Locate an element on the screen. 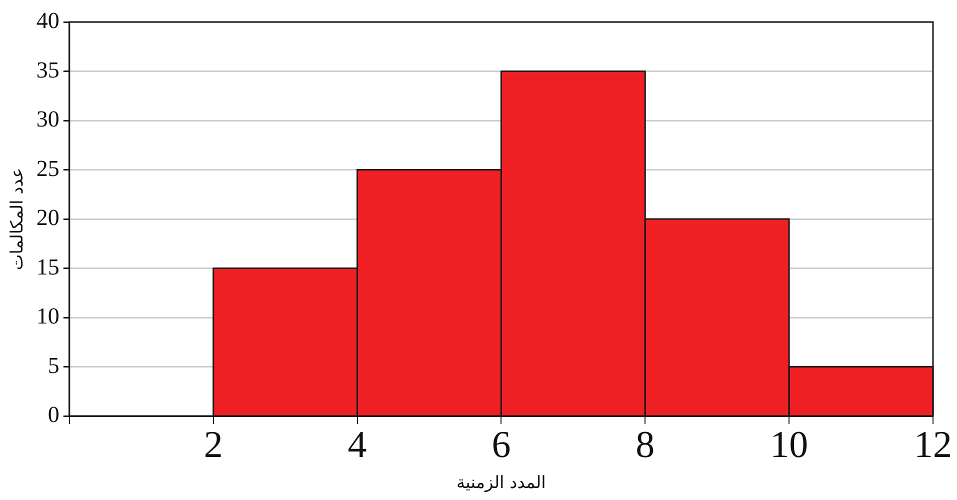 This screenshot has width=957, height=500. y-tick-label: 0 is located at coordinates (54, 415).